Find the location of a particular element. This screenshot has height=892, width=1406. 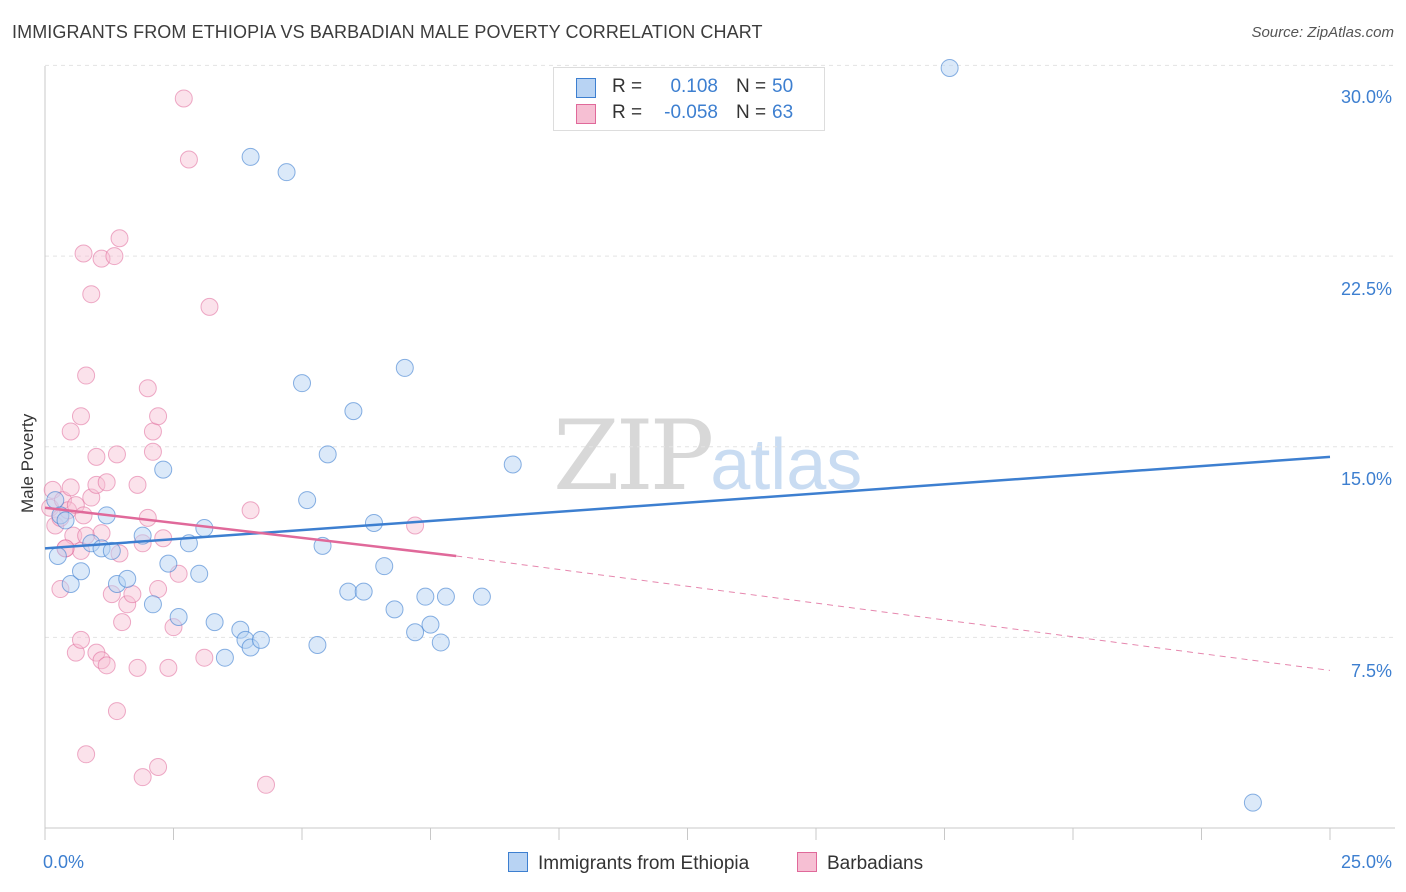

r-value: -0.058 is located at coordinates (691, 112).